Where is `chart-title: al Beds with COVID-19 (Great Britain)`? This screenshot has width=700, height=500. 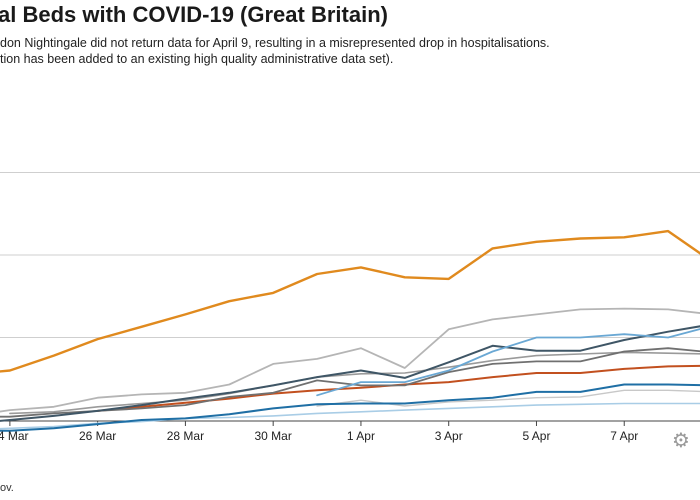 chart-title: al Beds with COVID-19 (Great Britain) is located at coordinates (194, 14).